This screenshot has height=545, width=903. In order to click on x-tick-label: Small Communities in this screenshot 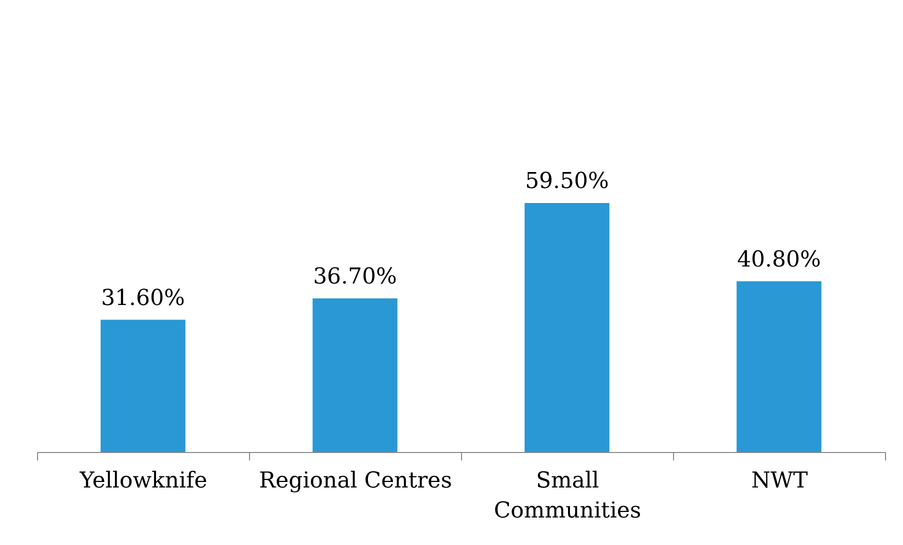, I will do `click(568, 496)`.